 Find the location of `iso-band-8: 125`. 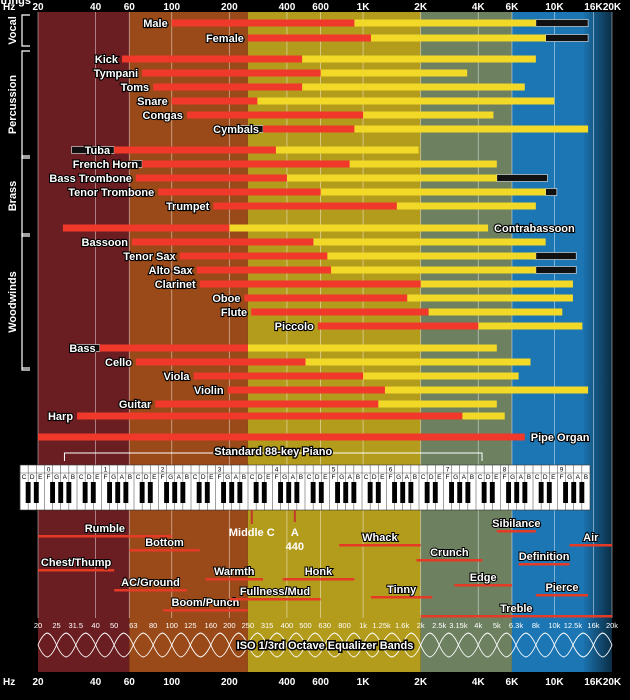

iso-band-8: 125 is located at coordinates (190, 625).